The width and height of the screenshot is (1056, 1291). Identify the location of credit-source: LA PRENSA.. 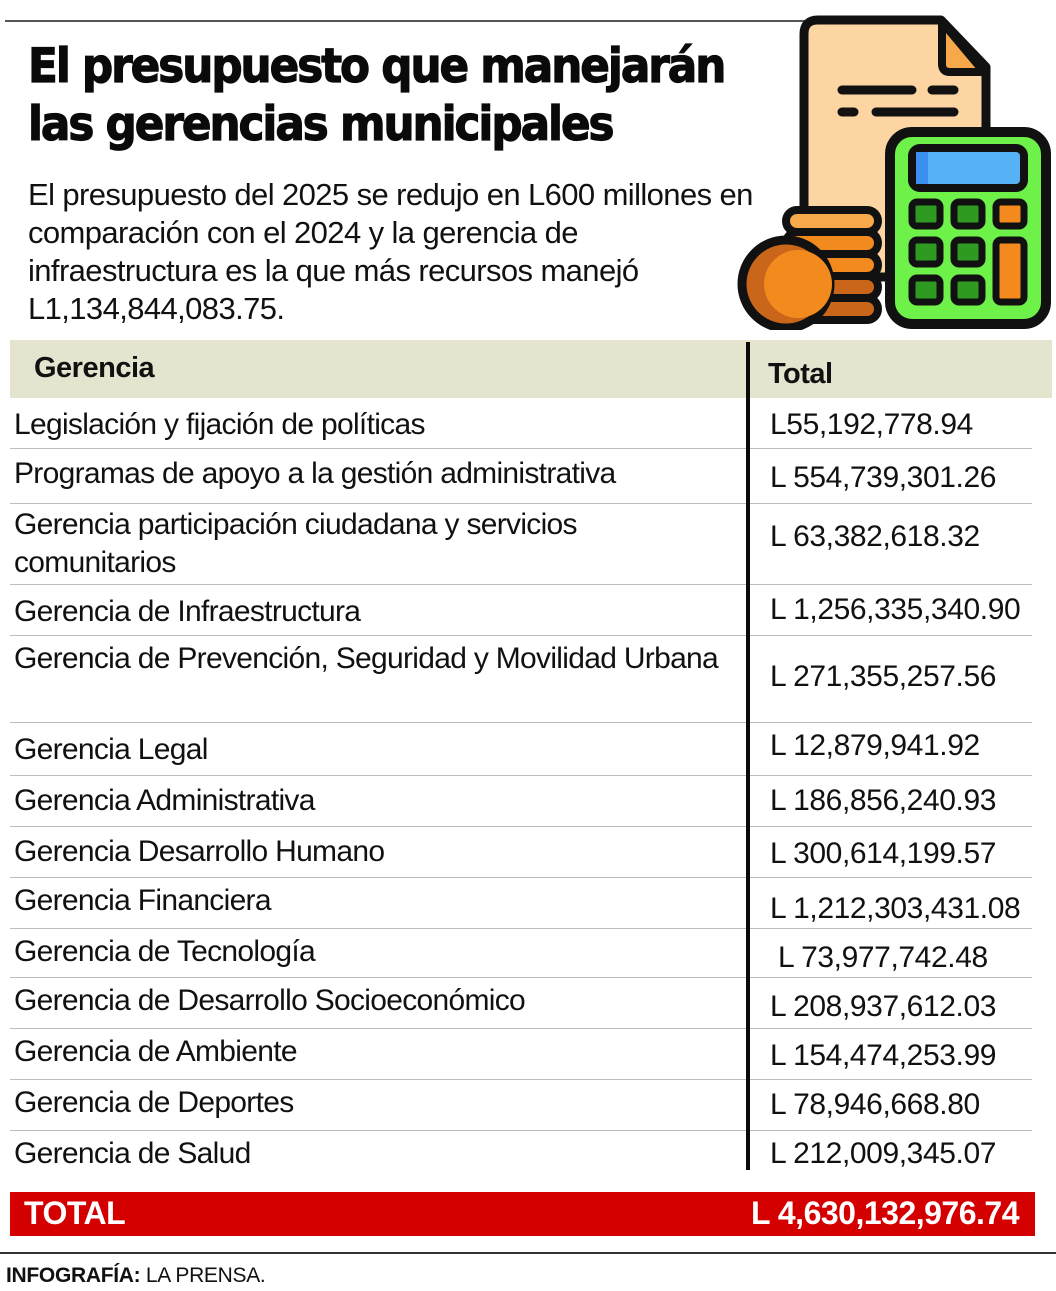
(203, 1275).